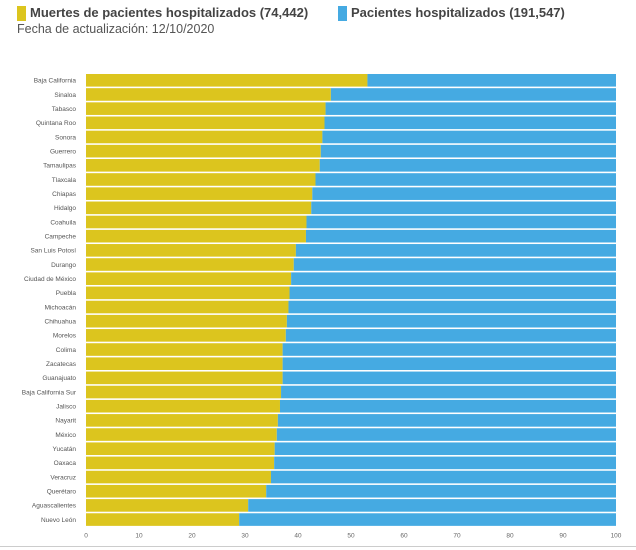 This screenshot has height=550, width=636. I want to click on bar-total-colima, so click(449, 349).